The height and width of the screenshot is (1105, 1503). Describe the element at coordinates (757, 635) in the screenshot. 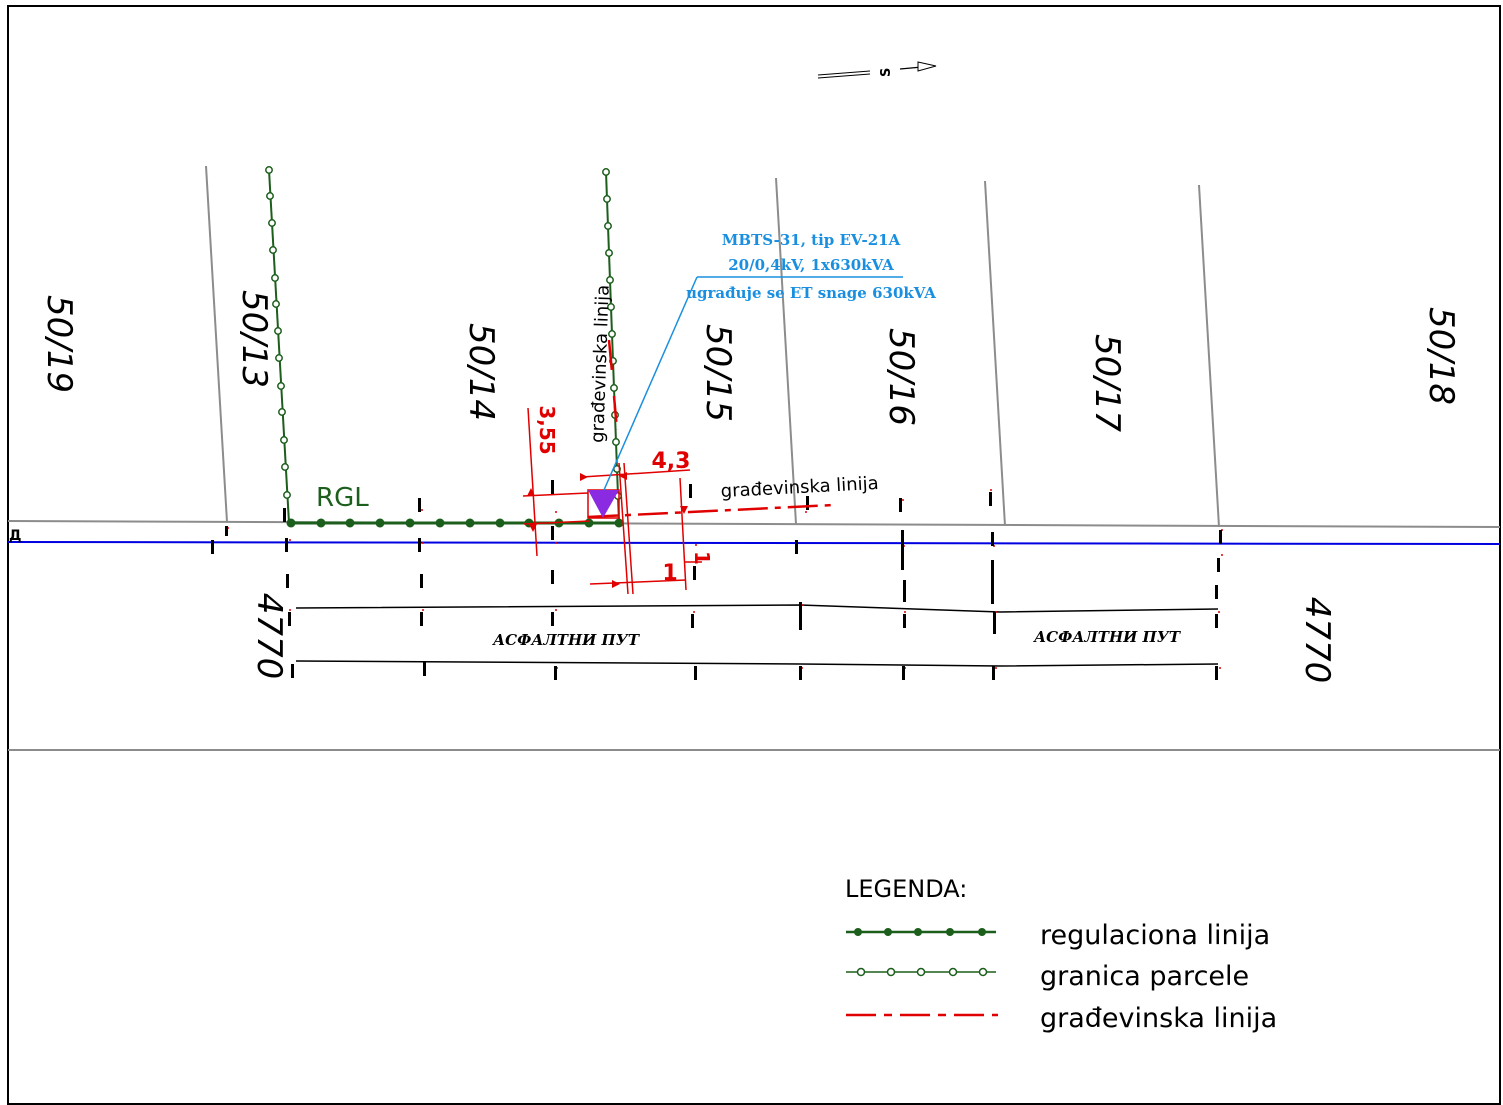

I see `road-edges` at that location.